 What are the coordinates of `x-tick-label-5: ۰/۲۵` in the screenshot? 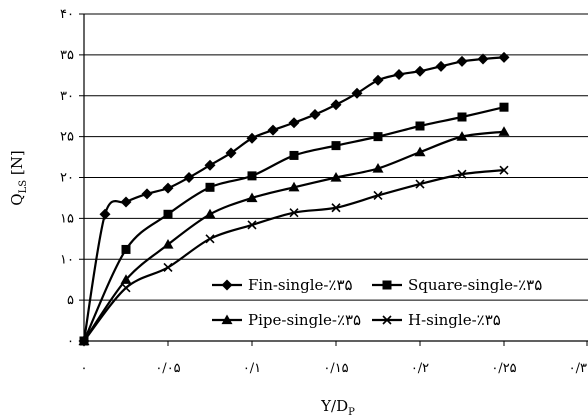 It's located at (503, 368).